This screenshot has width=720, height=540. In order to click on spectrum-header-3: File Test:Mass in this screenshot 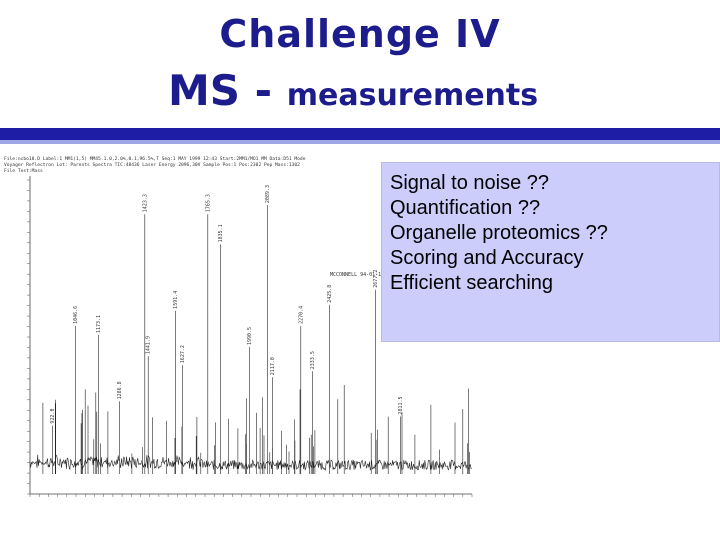, I will do `click(23, 171)`.